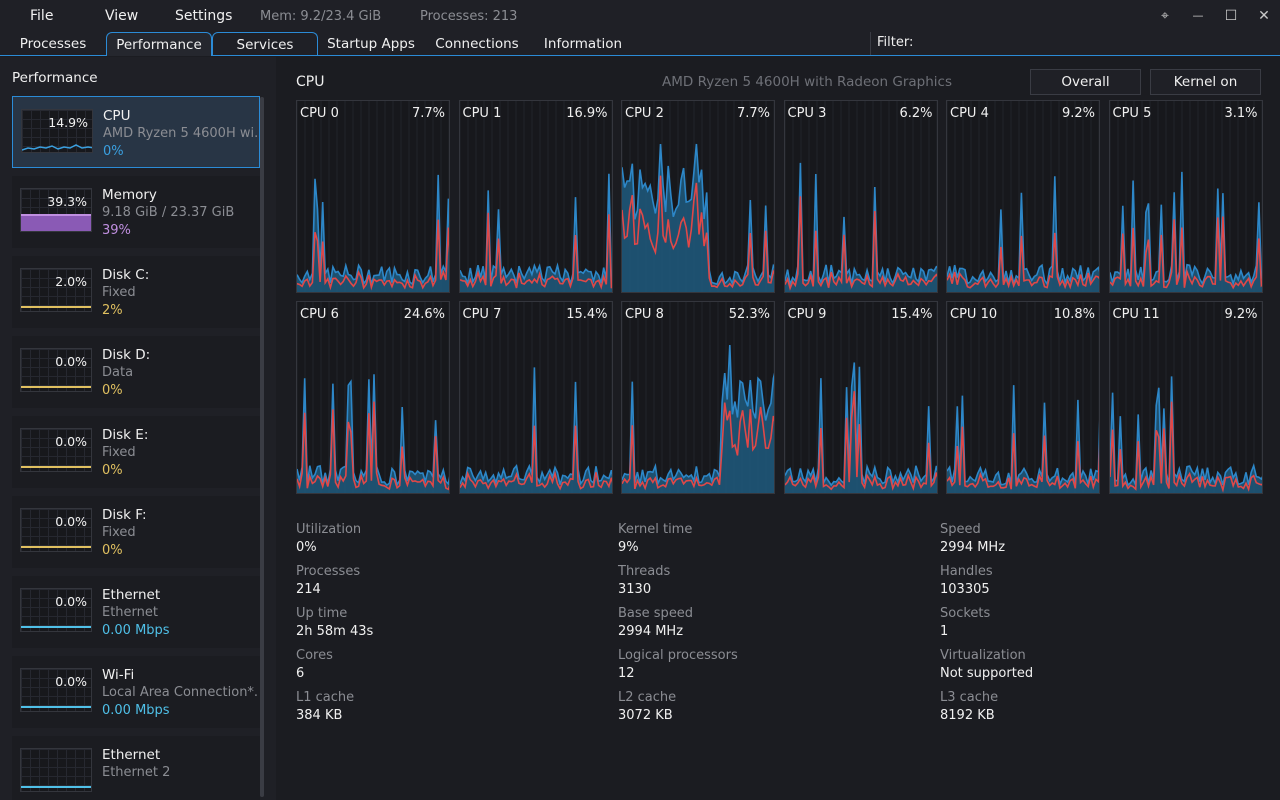 Image resolution: width=1280 pixels, height=800 pixels. What do you see at coordinates (113, 151) in the screenshot?
I see `sidebar-item-value: 0%` at bounding box center [113, 151].